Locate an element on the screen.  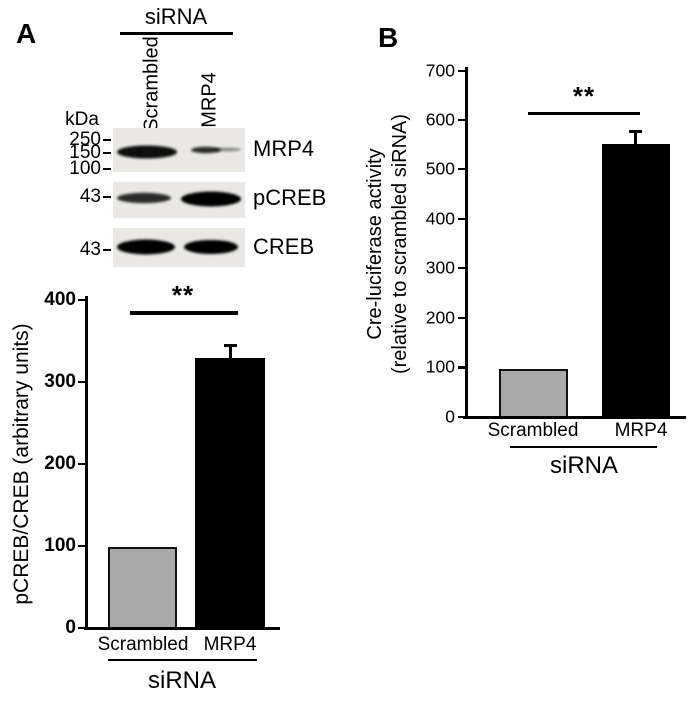
panel-a-y-axis is located at coordinates (86, 462).